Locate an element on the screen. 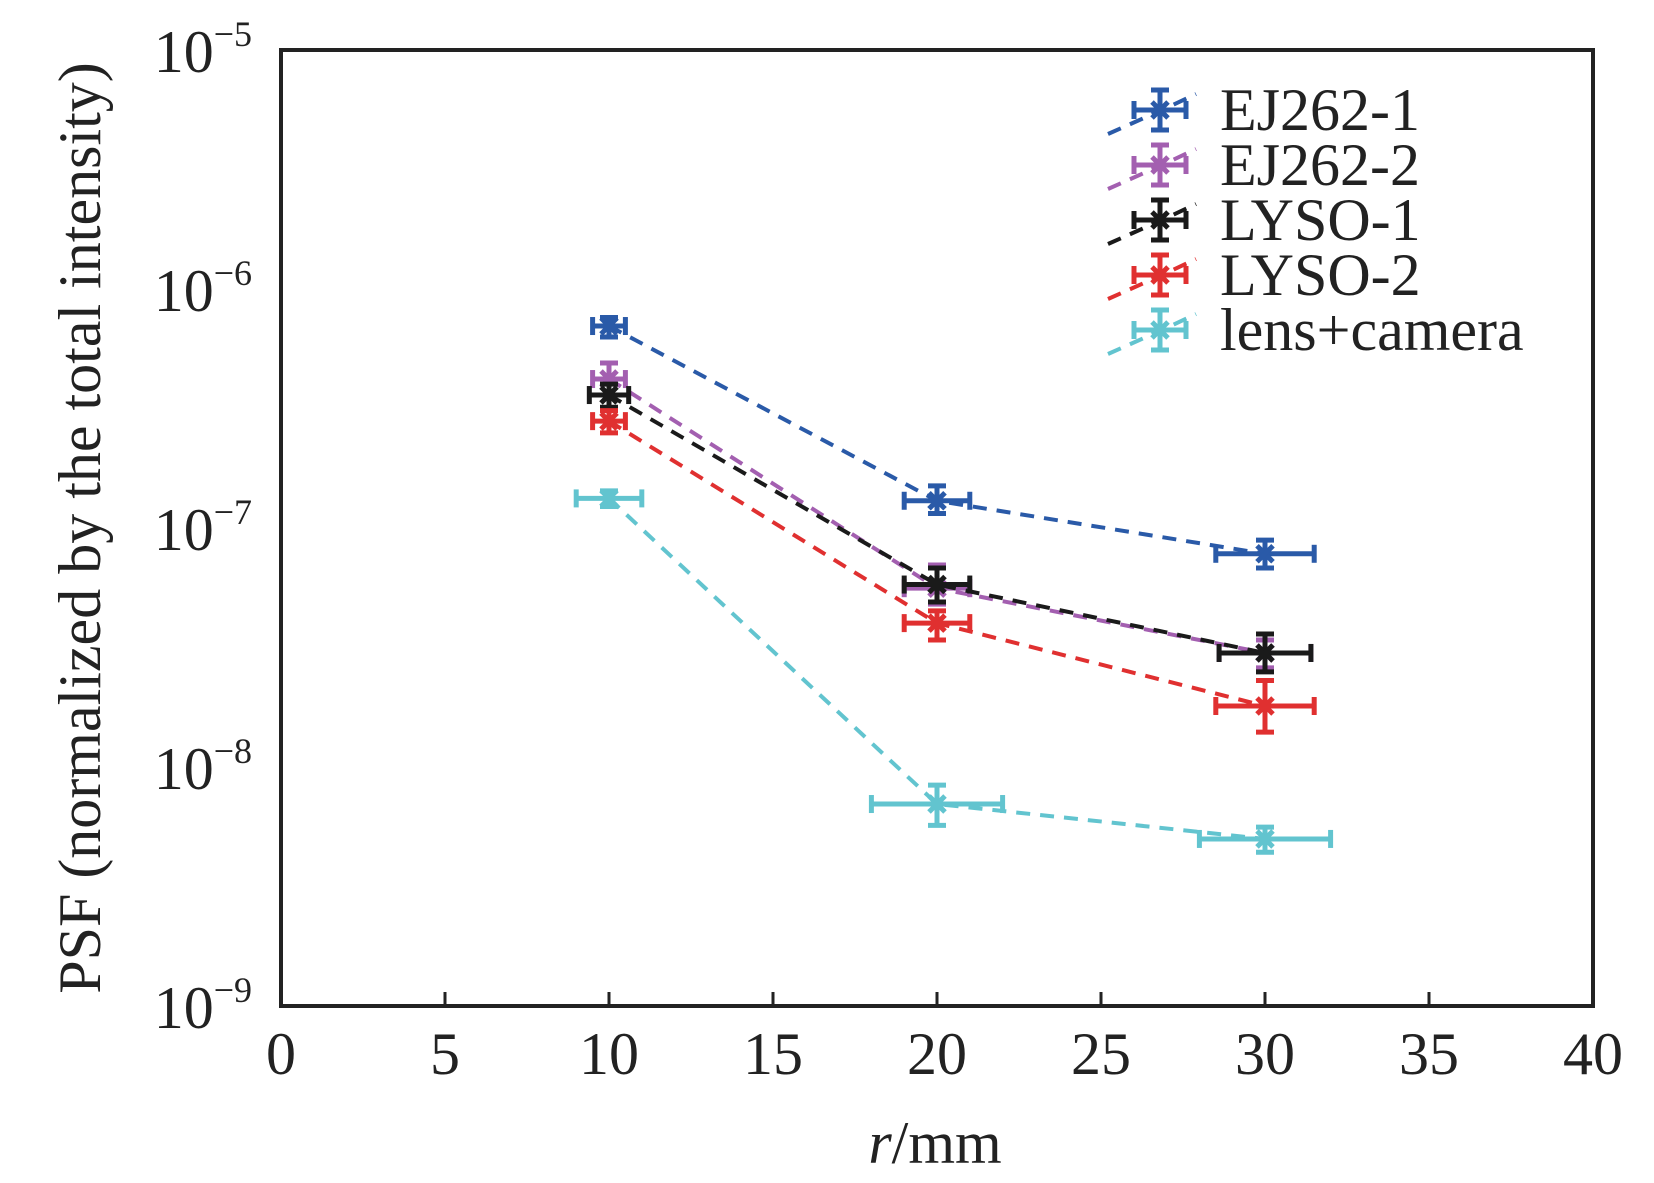  x-axis-title-italic: r is located at coordinates (880, 1143).